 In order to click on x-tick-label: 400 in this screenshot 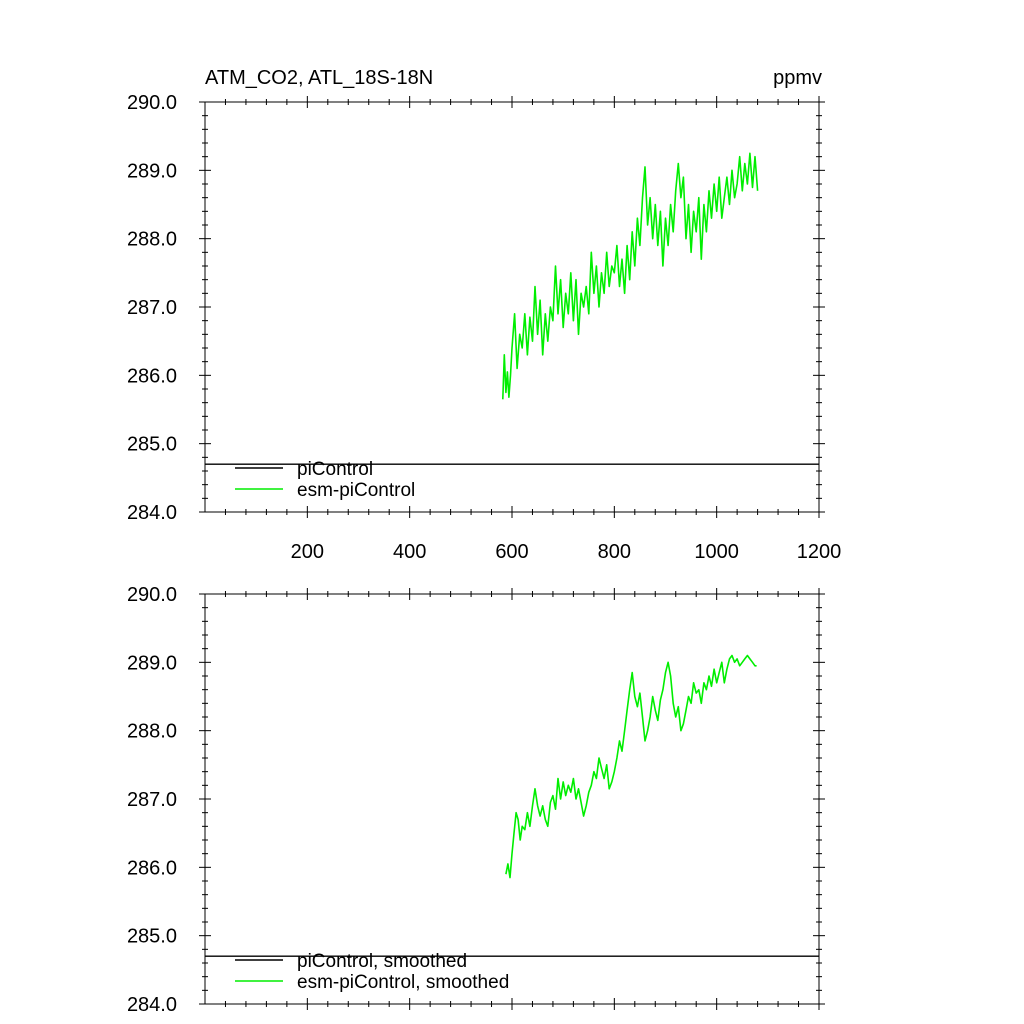, I will do `click(409, 552)`.